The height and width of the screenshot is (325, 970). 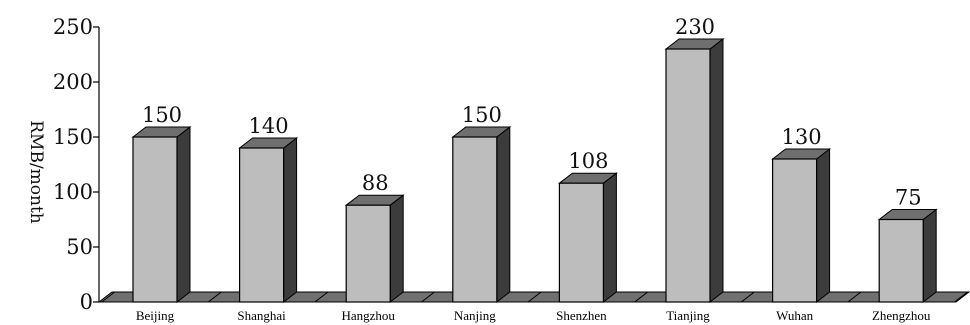 I want to click on bar-hangzhou, so click(x=374, y=249).